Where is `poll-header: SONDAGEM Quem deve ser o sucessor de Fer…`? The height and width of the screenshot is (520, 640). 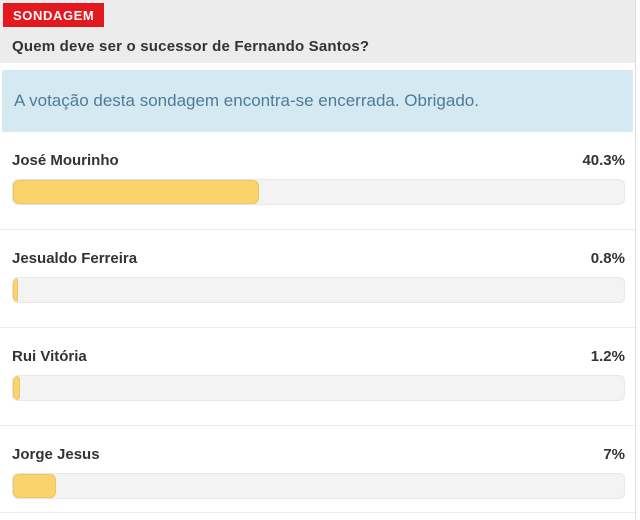 poll-header: SONDAGEM Quem deve ser o sucessor de Fer… is located at coordinates (317, 31).